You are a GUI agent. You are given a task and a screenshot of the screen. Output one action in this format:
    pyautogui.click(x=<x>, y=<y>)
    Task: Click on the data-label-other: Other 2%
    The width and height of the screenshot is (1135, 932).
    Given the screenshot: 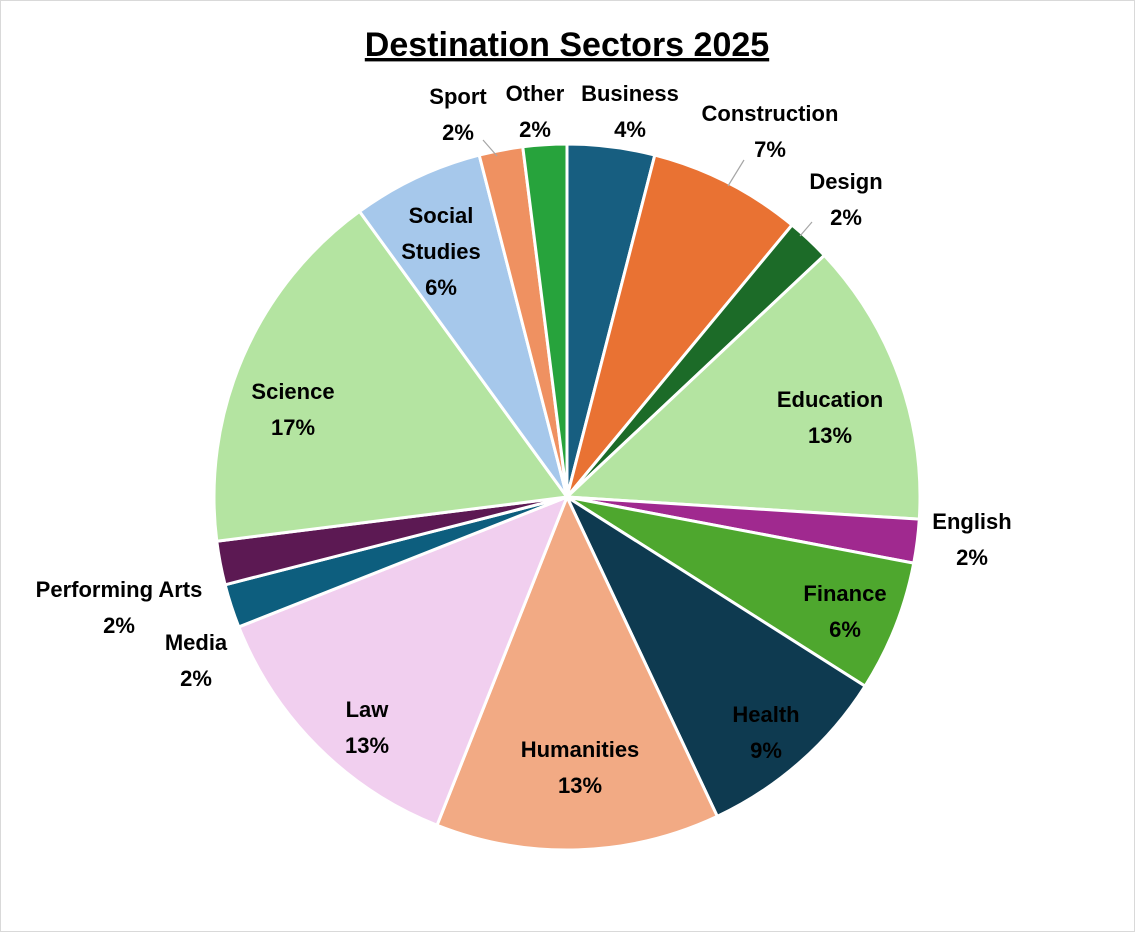 What is the action you would take?
    pyautogui.click(x=535, y=111)
    